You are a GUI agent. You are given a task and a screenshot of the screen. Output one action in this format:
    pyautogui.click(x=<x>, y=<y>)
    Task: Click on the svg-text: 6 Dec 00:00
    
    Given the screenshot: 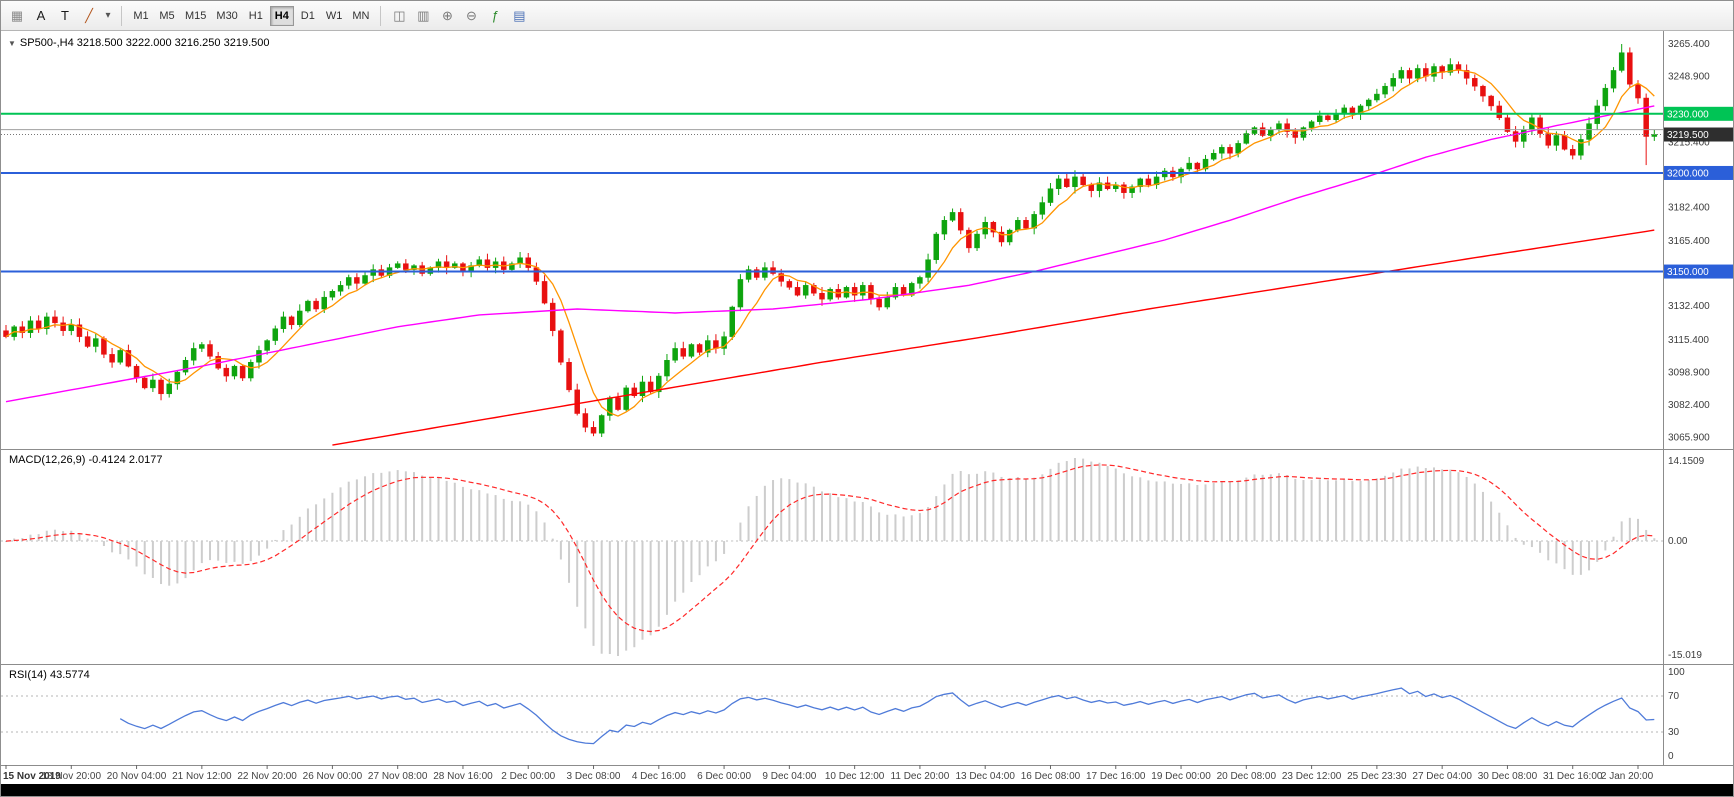 What is the action you would take?
    pyautogui.click(x=724, y=776)
    